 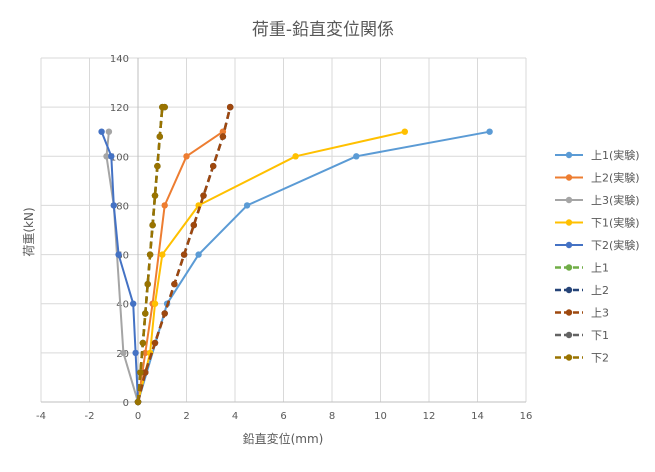 What do you see at coordinates (122, 305) in the screenshot?
I see `y-tick-label: 40` at bounding box center [122, 305].